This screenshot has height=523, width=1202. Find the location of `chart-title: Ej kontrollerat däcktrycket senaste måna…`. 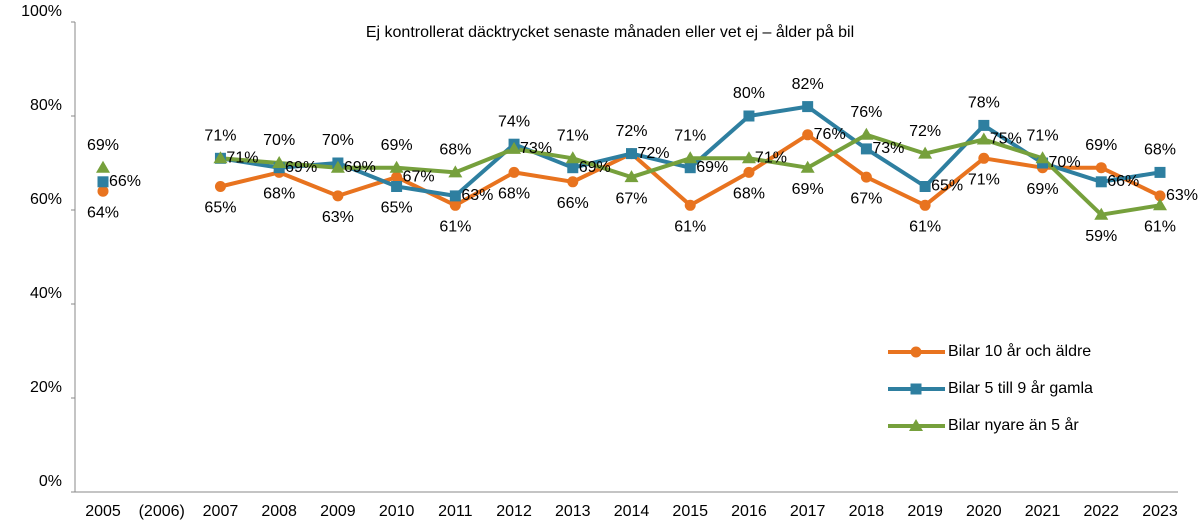

chart-title: Ej kontrollerat däcktrycket senaste måna… is located at coordinates (610, 32).